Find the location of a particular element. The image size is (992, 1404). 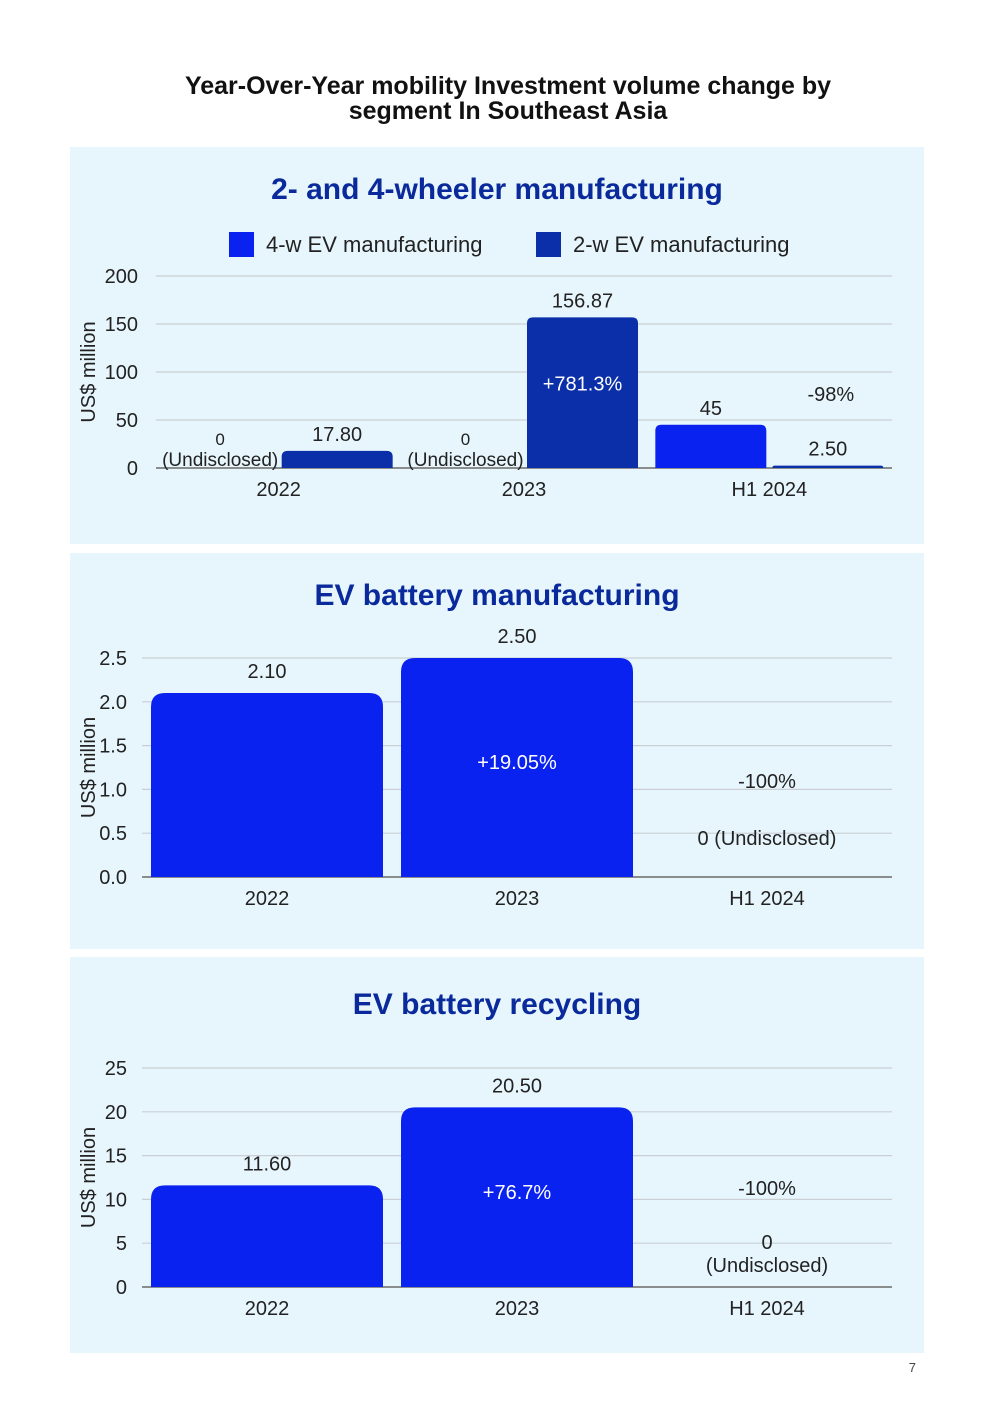

y-tick-label: 100 is located at coordinates (121, 373).